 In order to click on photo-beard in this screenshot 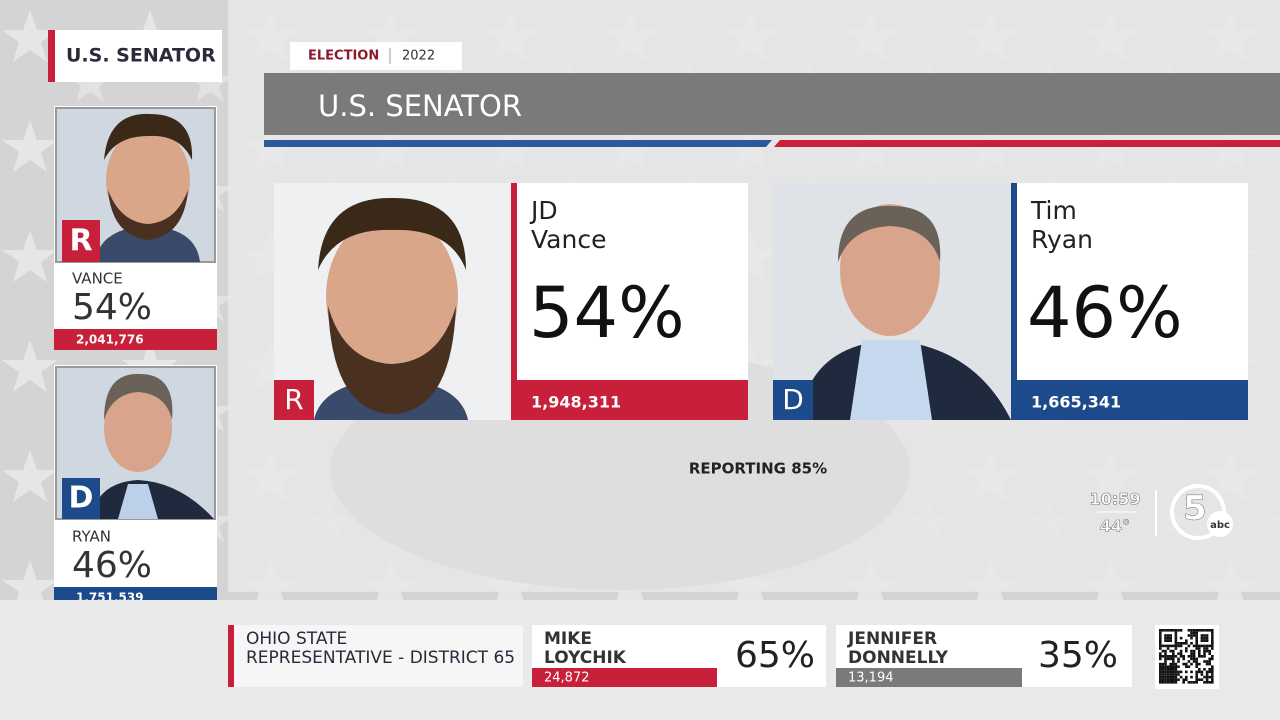, I will do `click(148, 215)`.